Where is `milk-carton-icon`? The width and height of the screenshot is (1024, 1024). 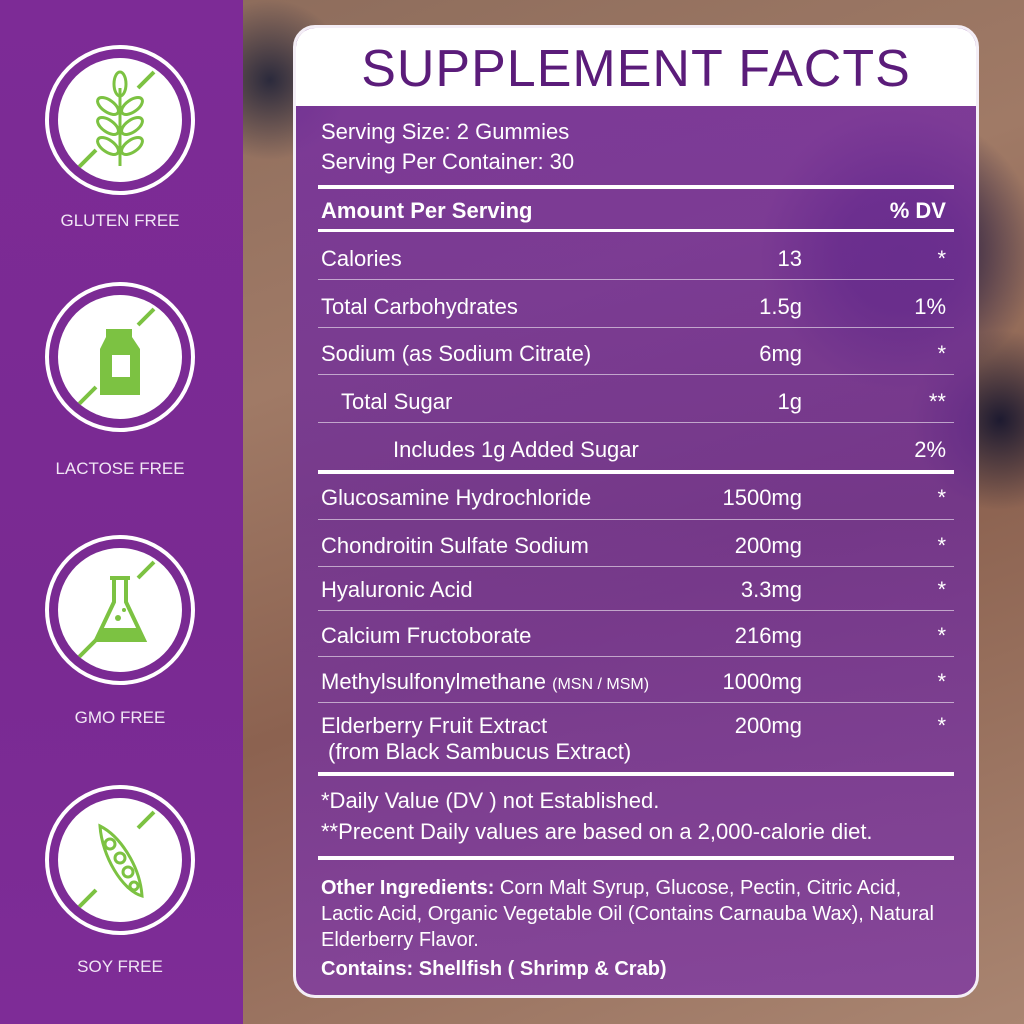 milk-carton-icon is located at coordinates (116, 357).